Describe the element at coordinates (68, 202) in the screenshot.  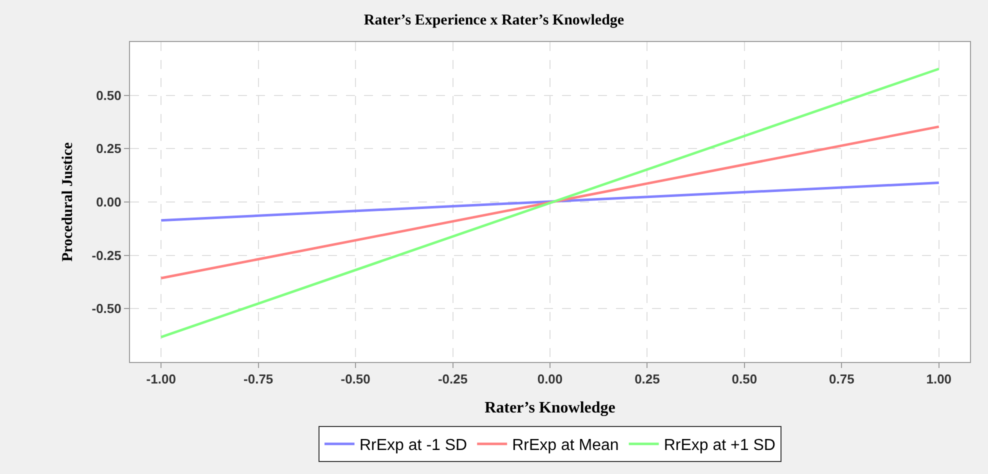
I see `y-axis-title: Procedural Justice` at that location.